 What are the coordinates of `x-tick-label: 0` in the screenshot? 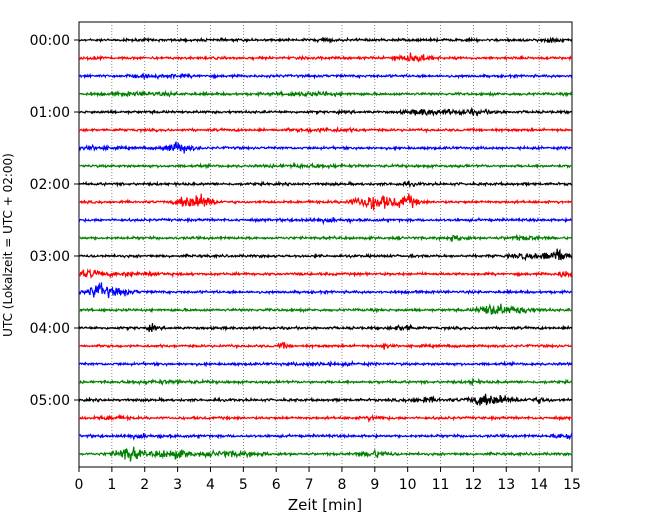 It's located at (79, 485).